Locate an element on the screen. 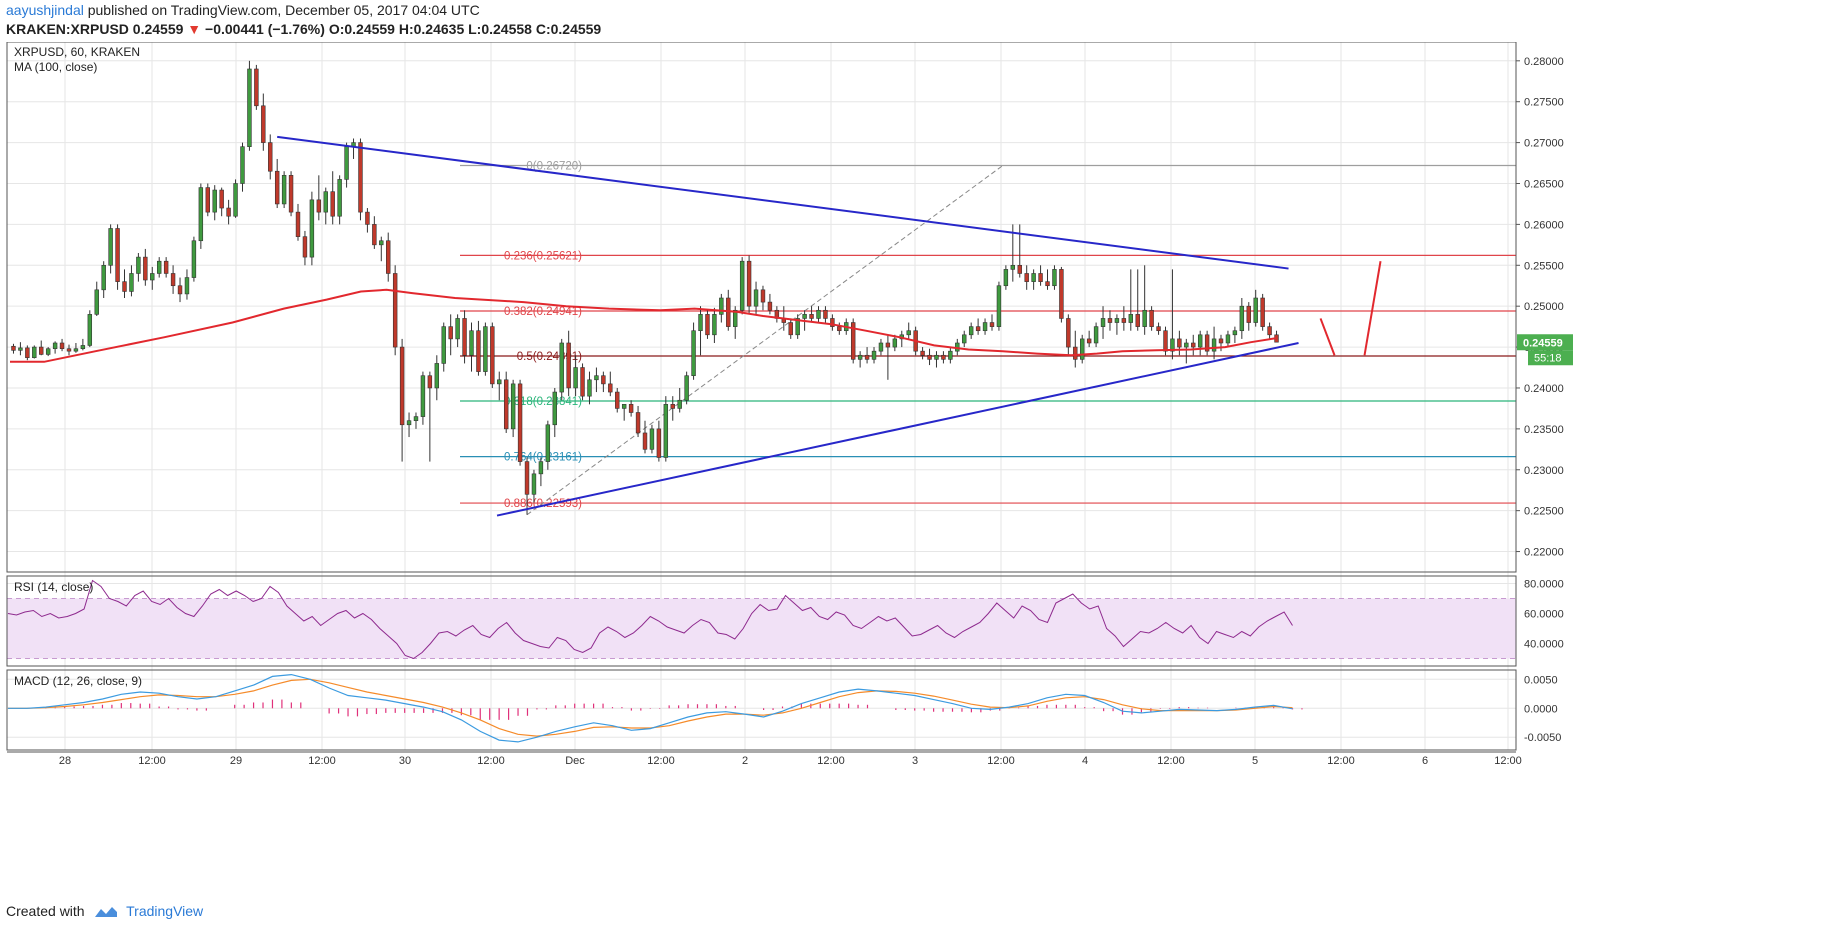 This screenshot has width=1824, height=931. x-tick-label: 6 is located at coordinates (1425, 761).